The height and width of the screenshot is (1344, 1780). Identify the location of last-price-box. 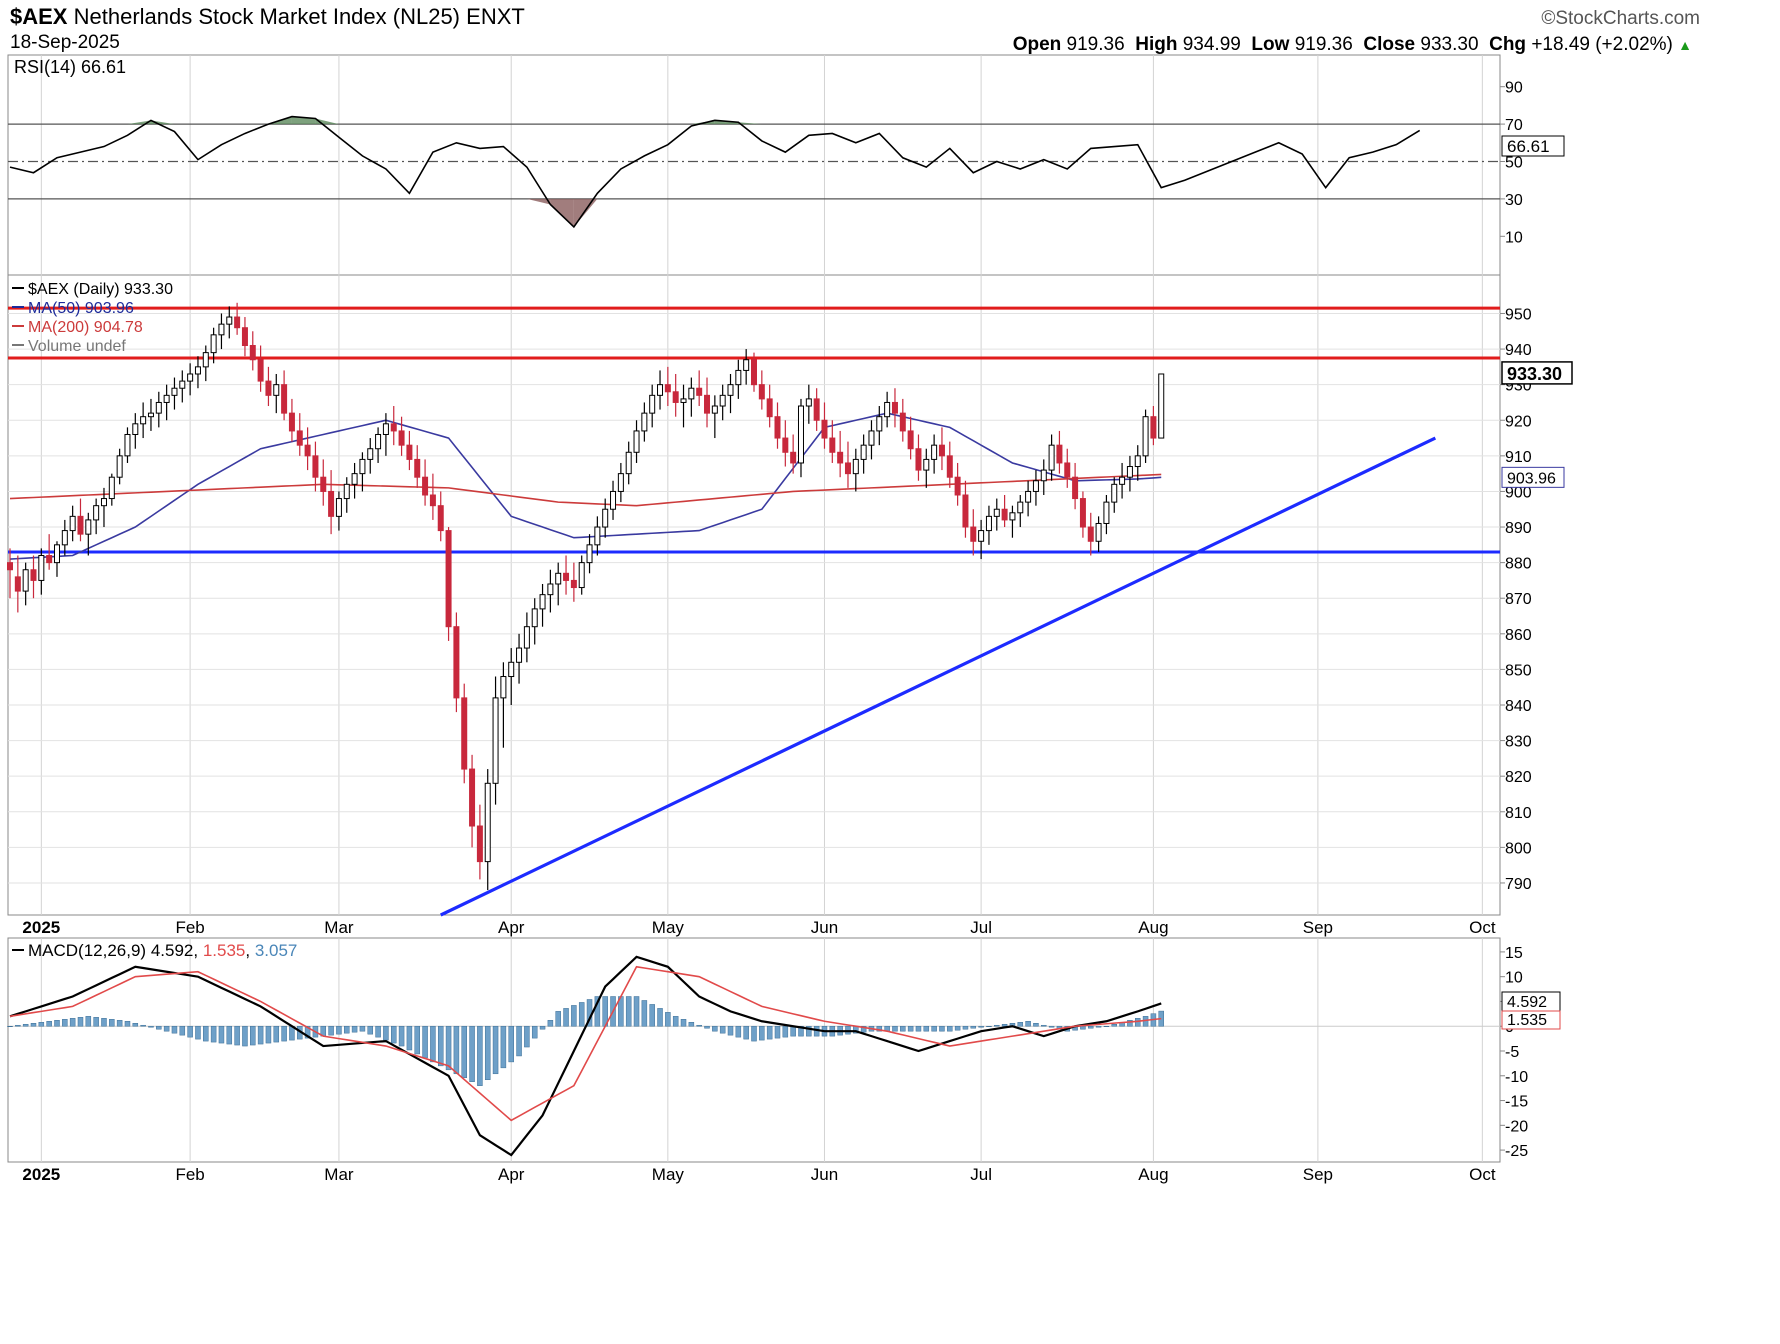
(1537, 373).